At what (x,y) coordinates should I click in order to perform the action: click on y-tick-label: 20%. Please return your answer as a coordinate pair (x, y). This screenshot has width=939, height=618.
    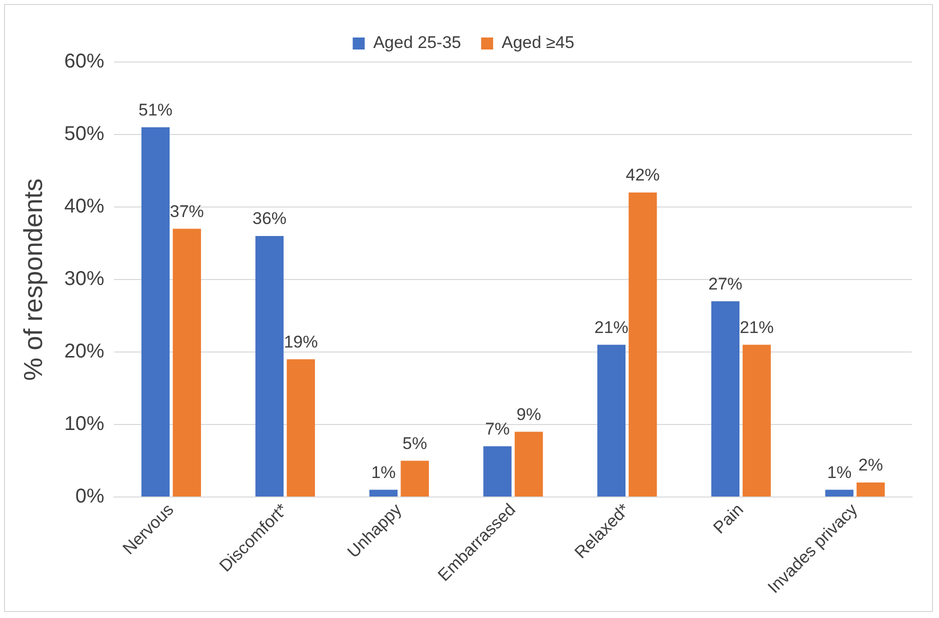
    Looking at the image, I should click on (84, 351).